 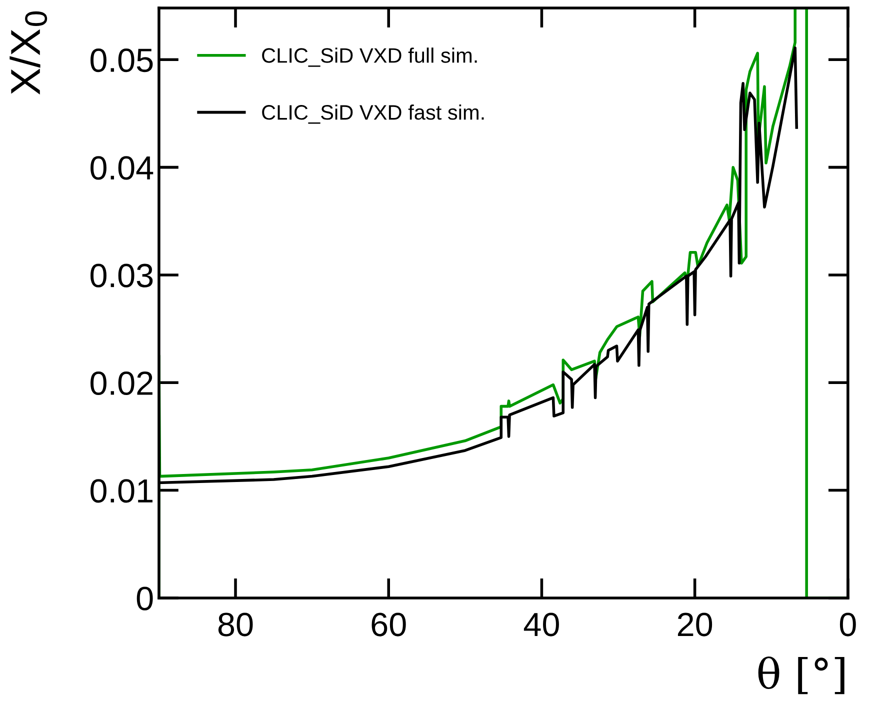 What do you see at coordinates (389, 624) in the screenshot?
I see `x-tick-label: 60` at bounding box center [389, 624].